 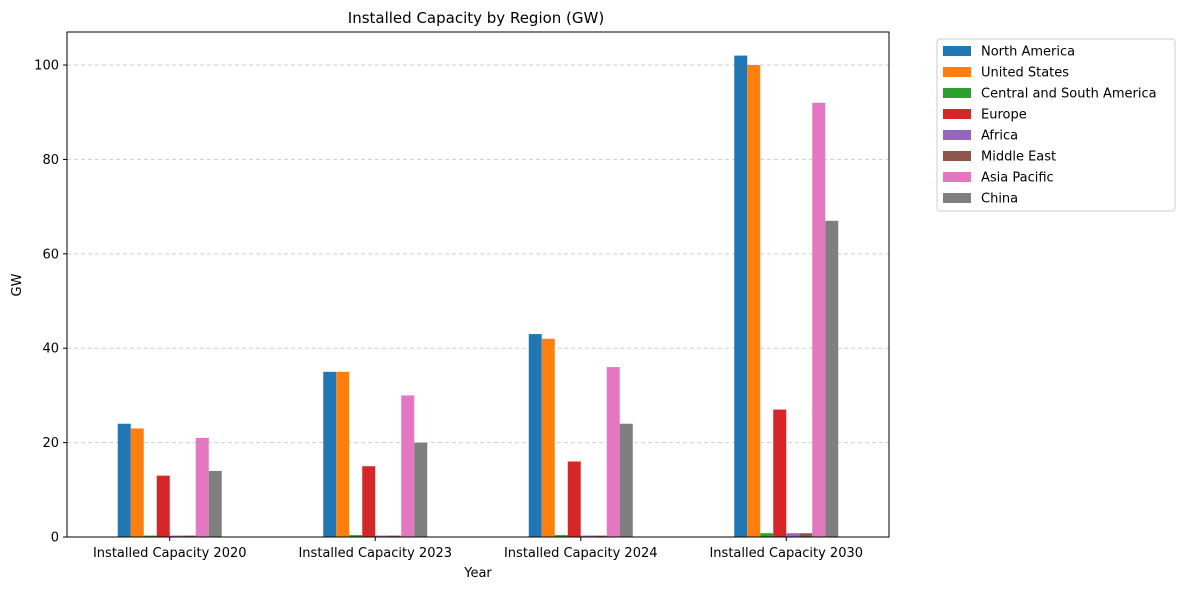 I want to click on legend-entry: Africa, so click(x=999, y=136).